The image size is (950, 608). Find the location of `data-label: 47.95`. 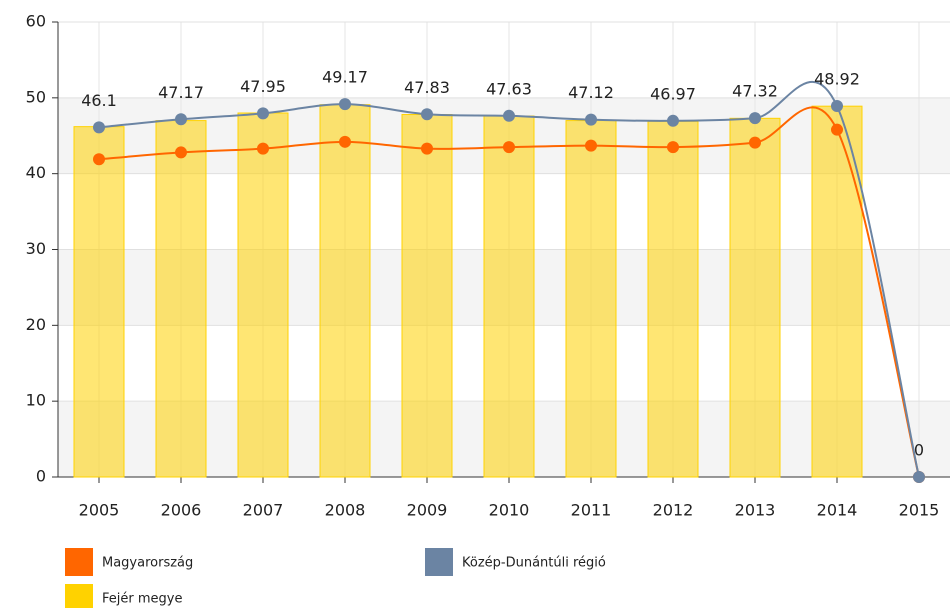

data-label: 47.95 is located at coordinates (263, 86).